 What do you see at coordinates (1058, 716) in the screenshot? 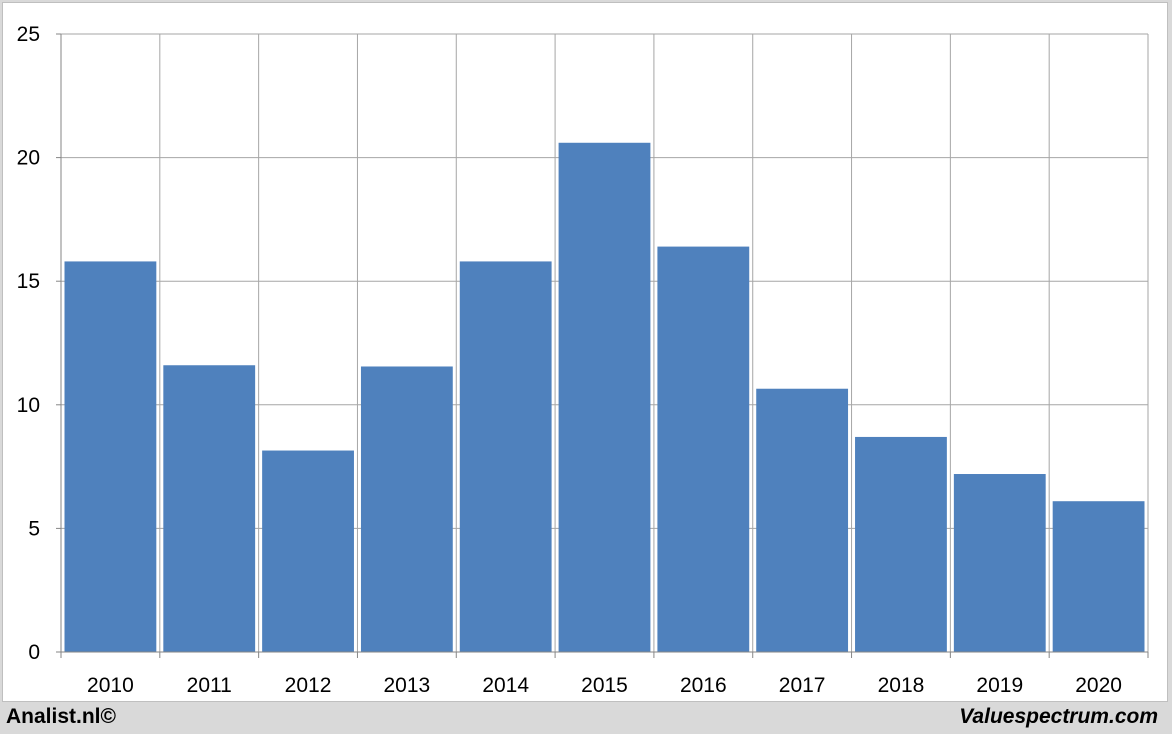
I see `footer-brand-label: Valuespectrum.com` at bounding box center [1058, 716].